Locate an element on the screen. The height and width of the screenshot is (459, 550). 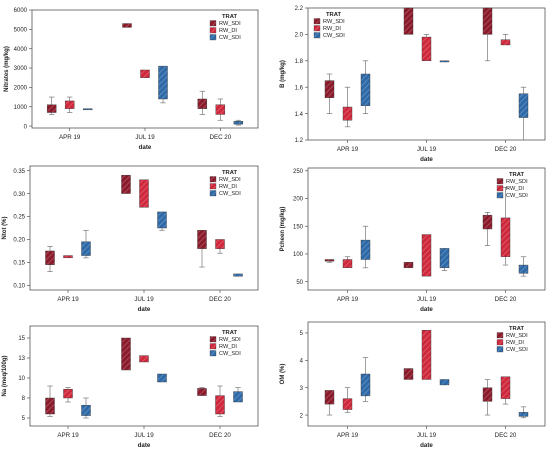
y-tick-label: 2000 is located at coordinates (21, 89).